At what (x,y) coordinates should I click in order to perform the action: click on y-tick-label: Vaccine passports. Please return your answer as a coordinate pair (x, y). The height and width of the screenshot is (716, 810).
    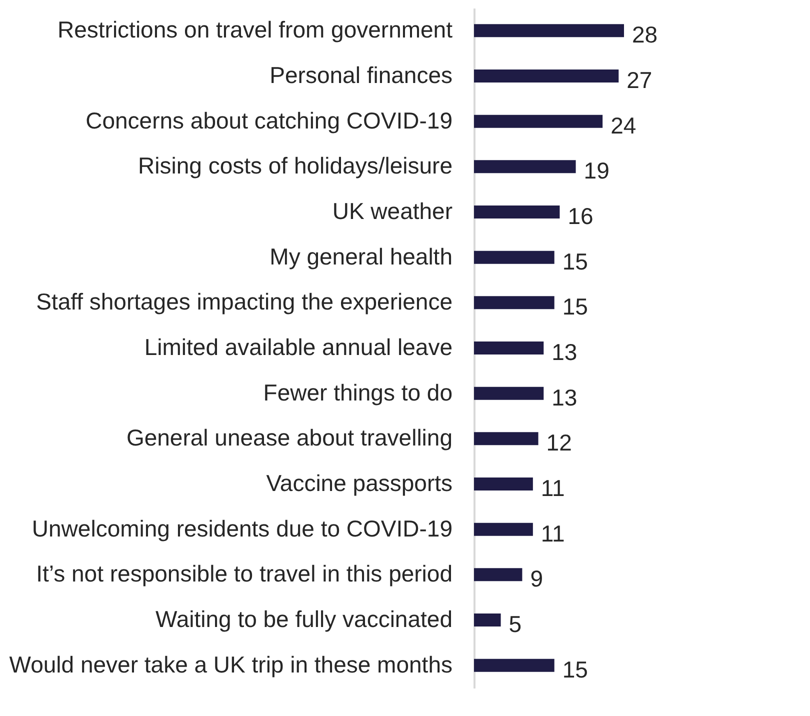
    Looking at the image, I should click on (359, 483).